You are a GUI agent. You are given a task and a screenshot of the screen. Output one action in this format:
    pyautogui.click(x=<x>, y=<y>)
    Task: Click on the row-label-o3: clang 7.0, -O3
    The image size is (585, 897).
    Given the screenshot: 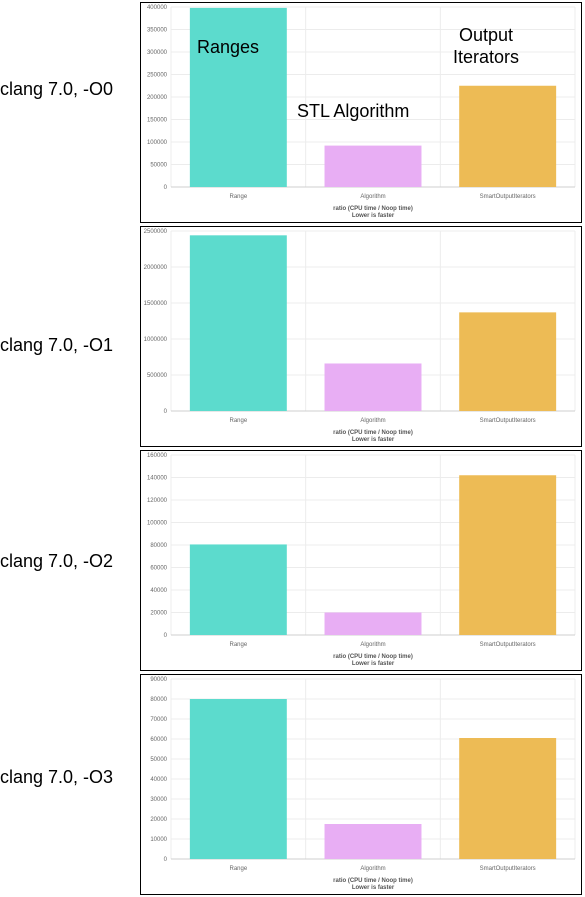 What is the action you would take?
    pyautogui.click(x=57, y=777)
    